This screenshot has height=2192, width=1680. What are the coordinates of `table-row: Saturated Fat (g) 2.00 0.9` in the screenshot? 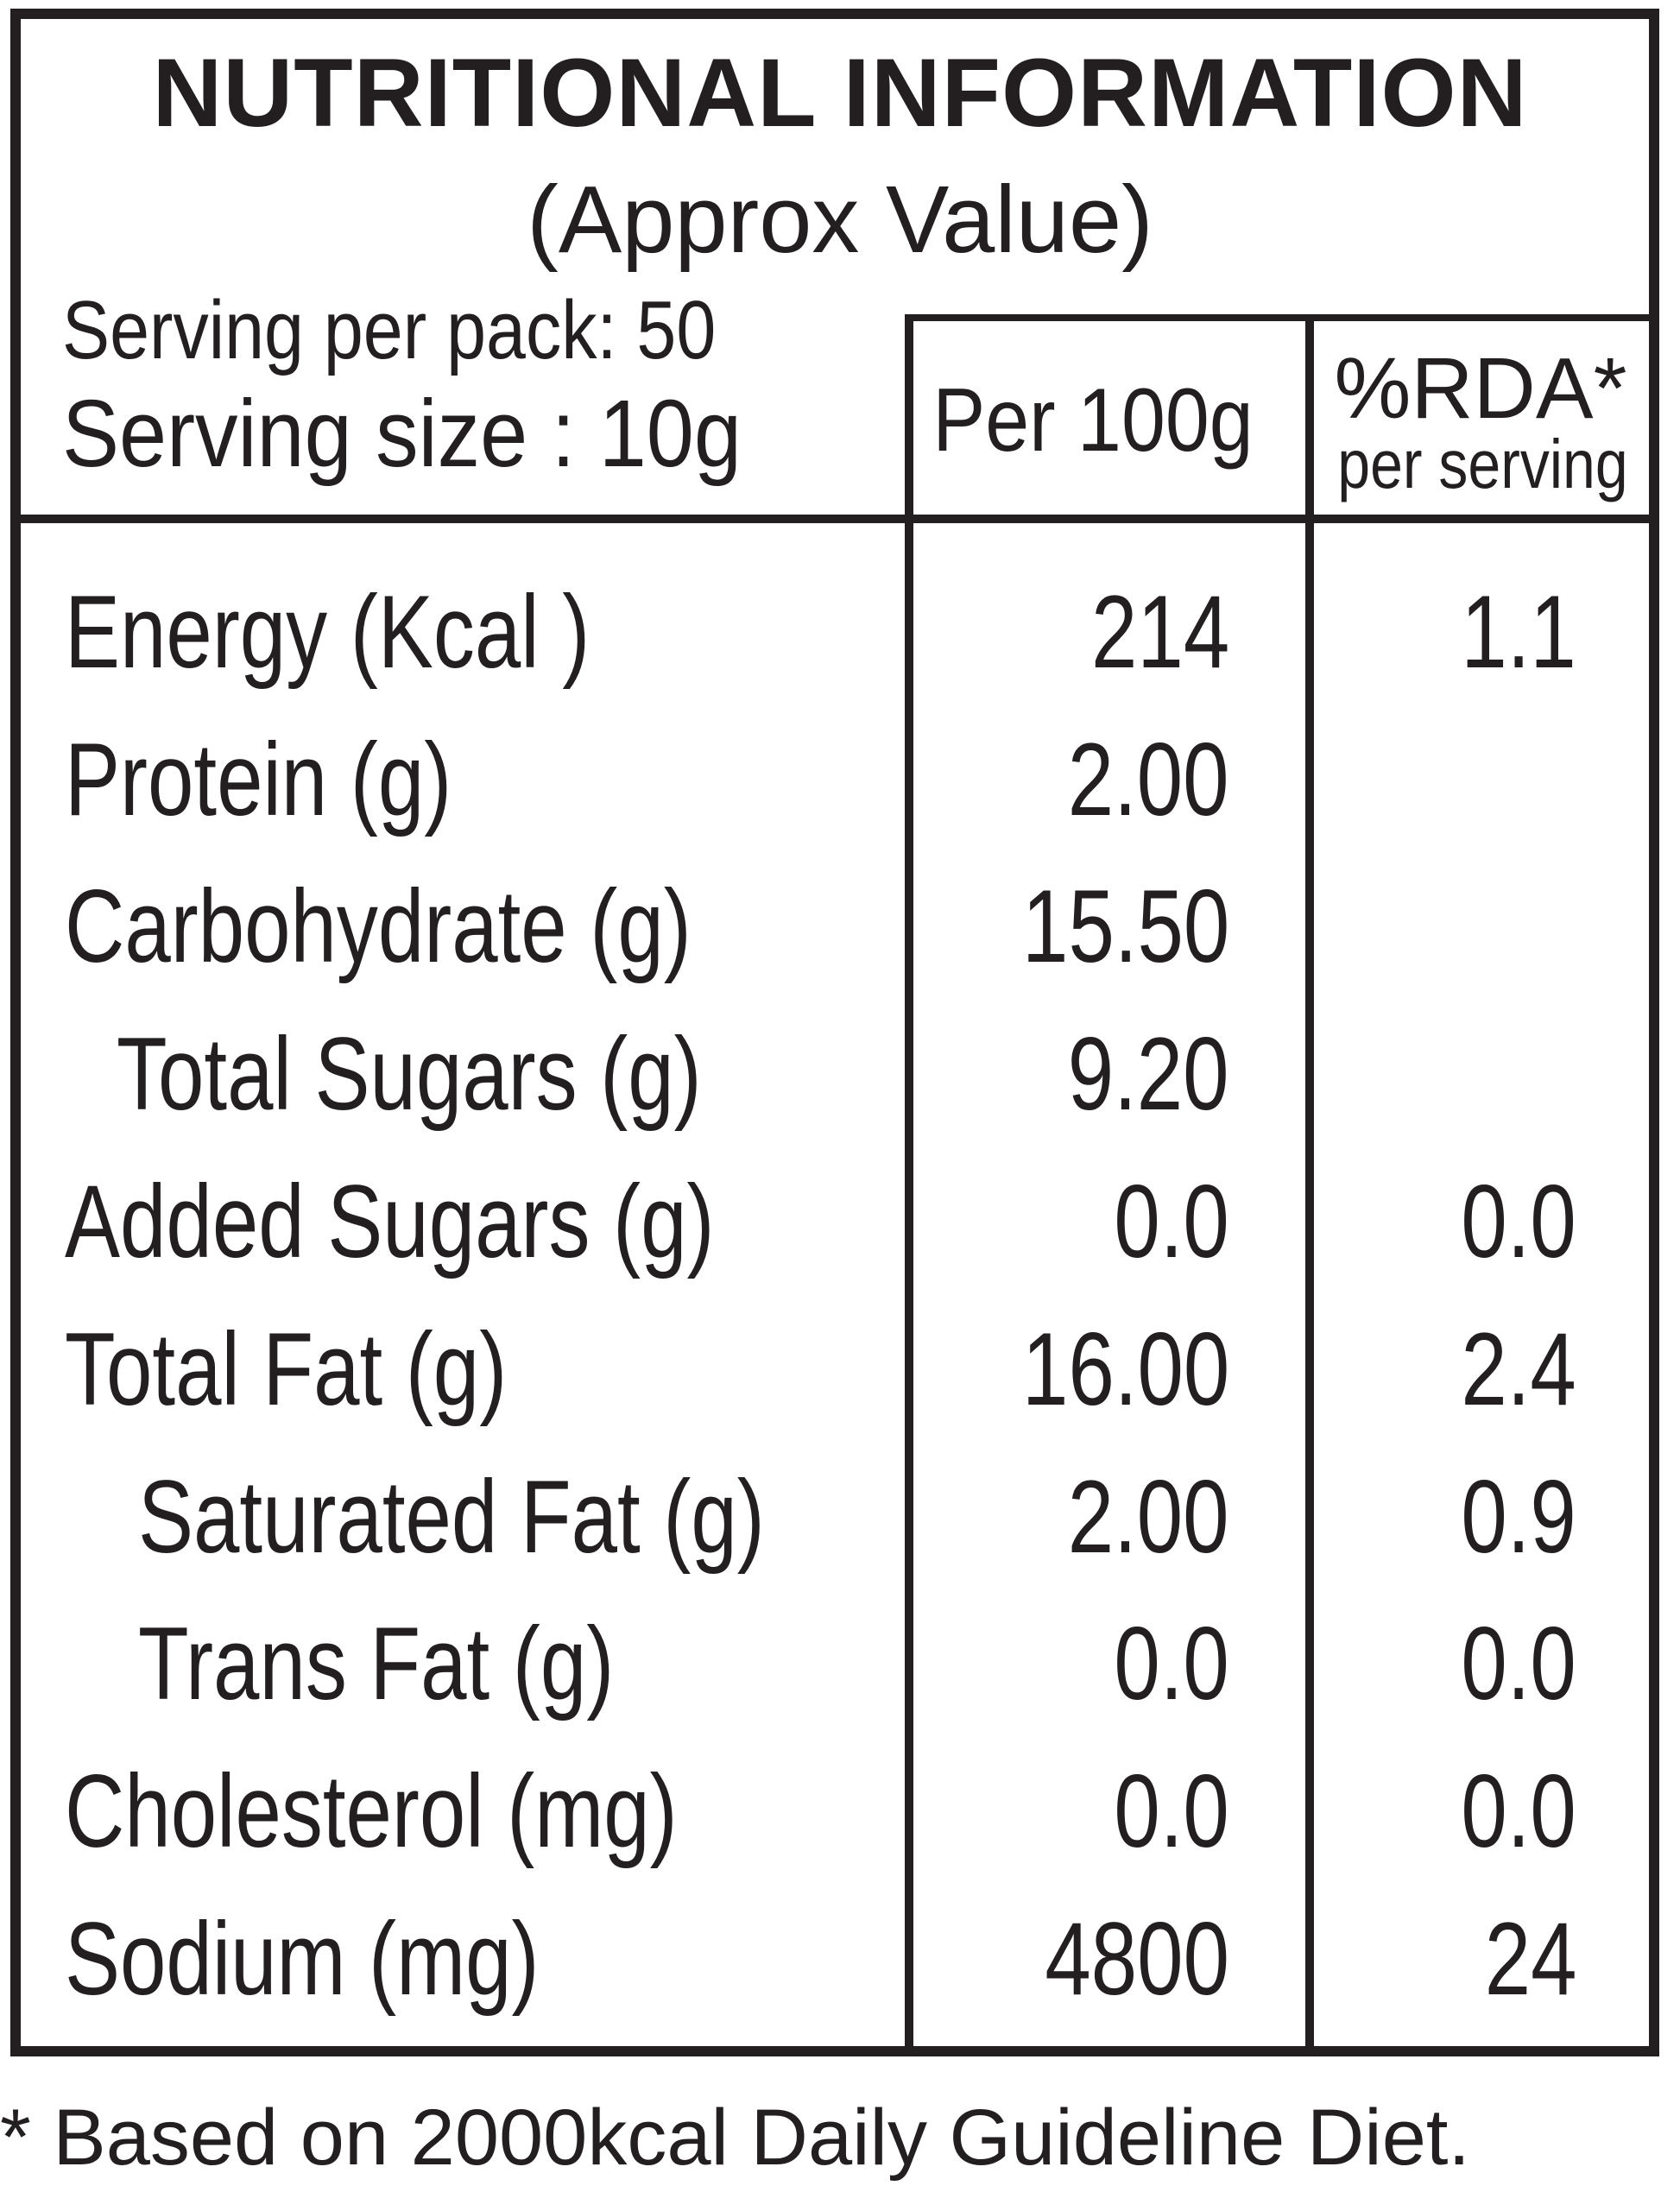 It's located at (840, 1539).